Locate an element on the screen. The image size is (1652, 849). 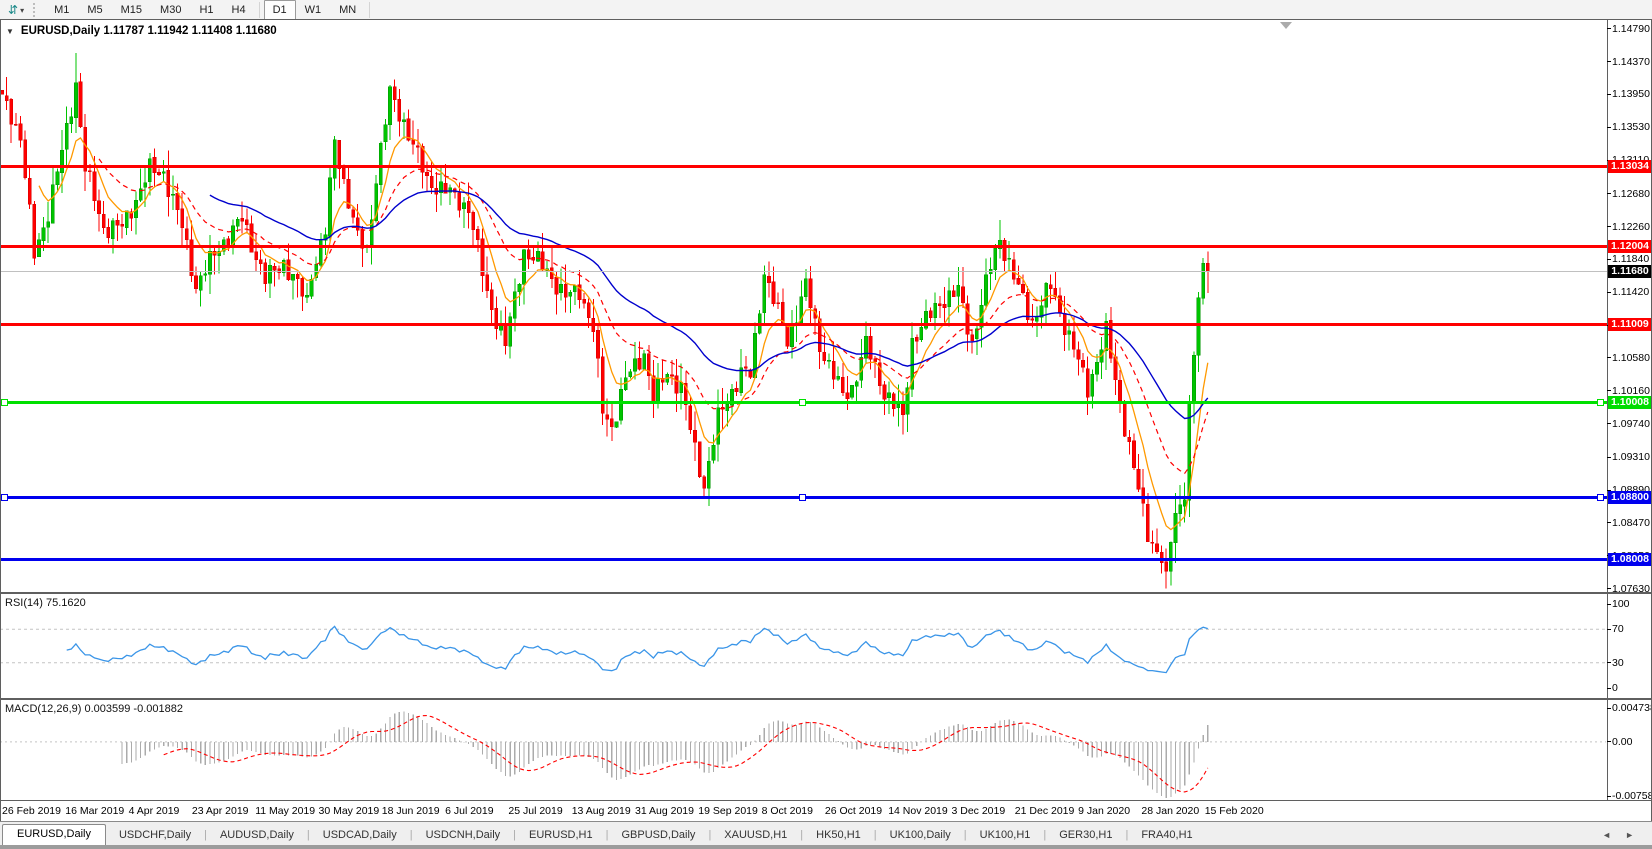
toolbar-grip is located at coordinates (36, 10).